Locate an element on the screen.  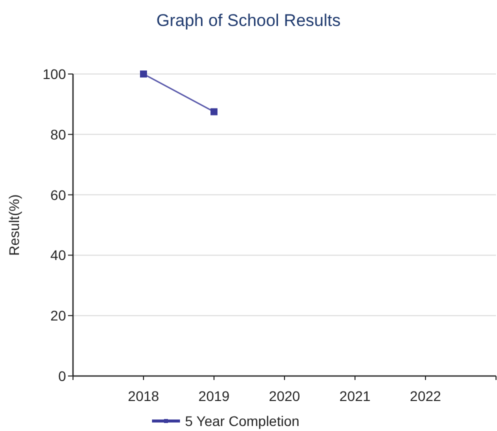
x-tick-label: 2018 is located at coordinates (144, 396).